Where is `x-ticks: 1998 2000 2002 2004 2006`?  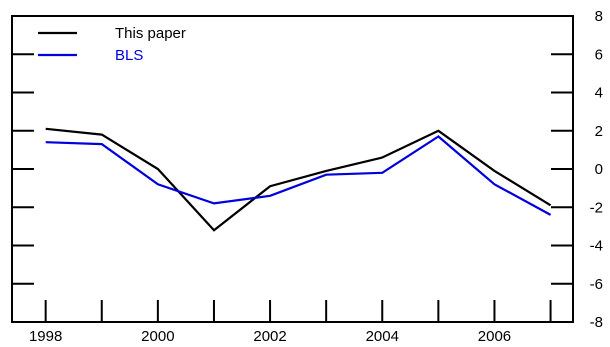
x-ticks: 1998 2000 2002 2004 2006 is located at coordinates (290, 322).